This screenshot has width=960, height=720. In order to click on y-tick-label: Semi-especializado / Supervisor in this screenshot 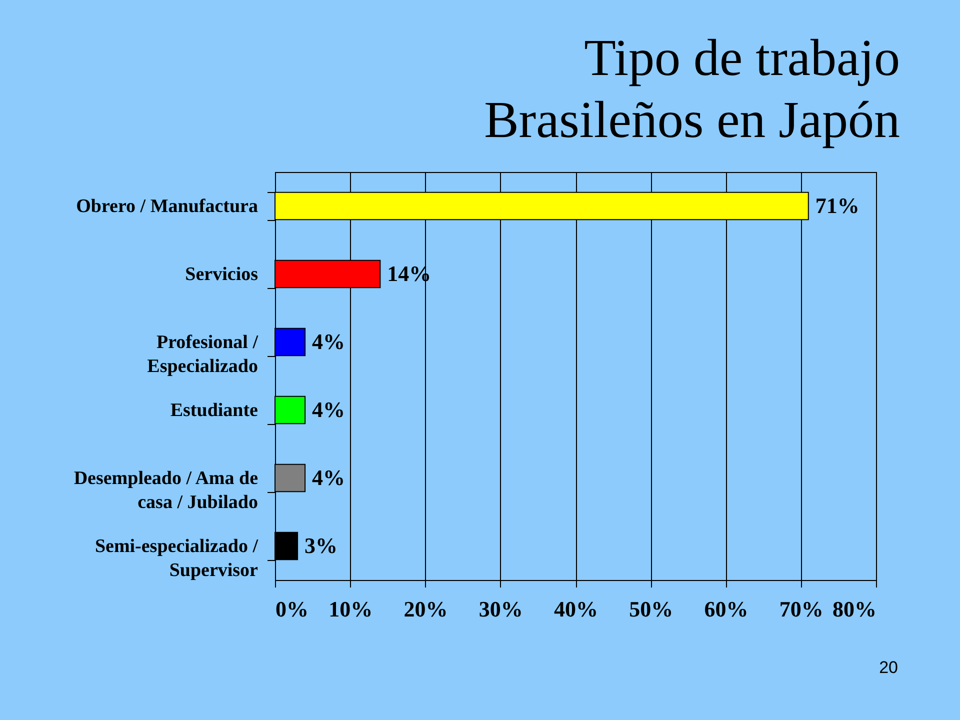, I will do `click(176, 558)`.